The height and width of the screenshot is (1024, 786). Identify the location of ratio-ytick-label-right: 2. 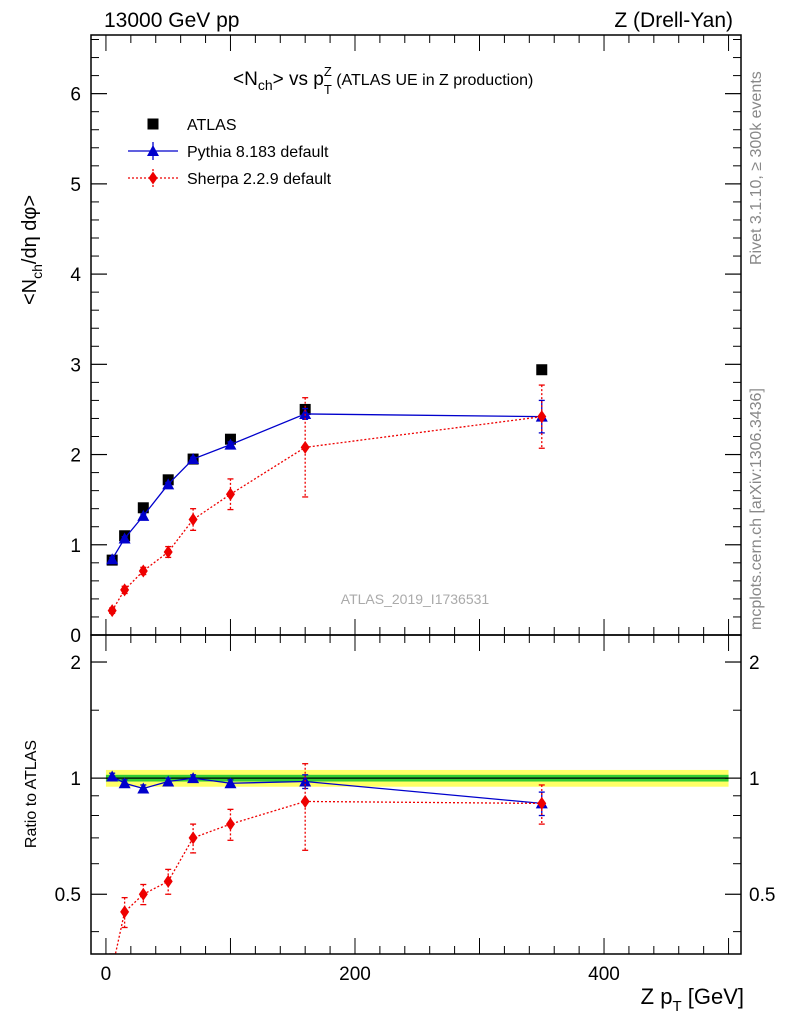
(754, 663).